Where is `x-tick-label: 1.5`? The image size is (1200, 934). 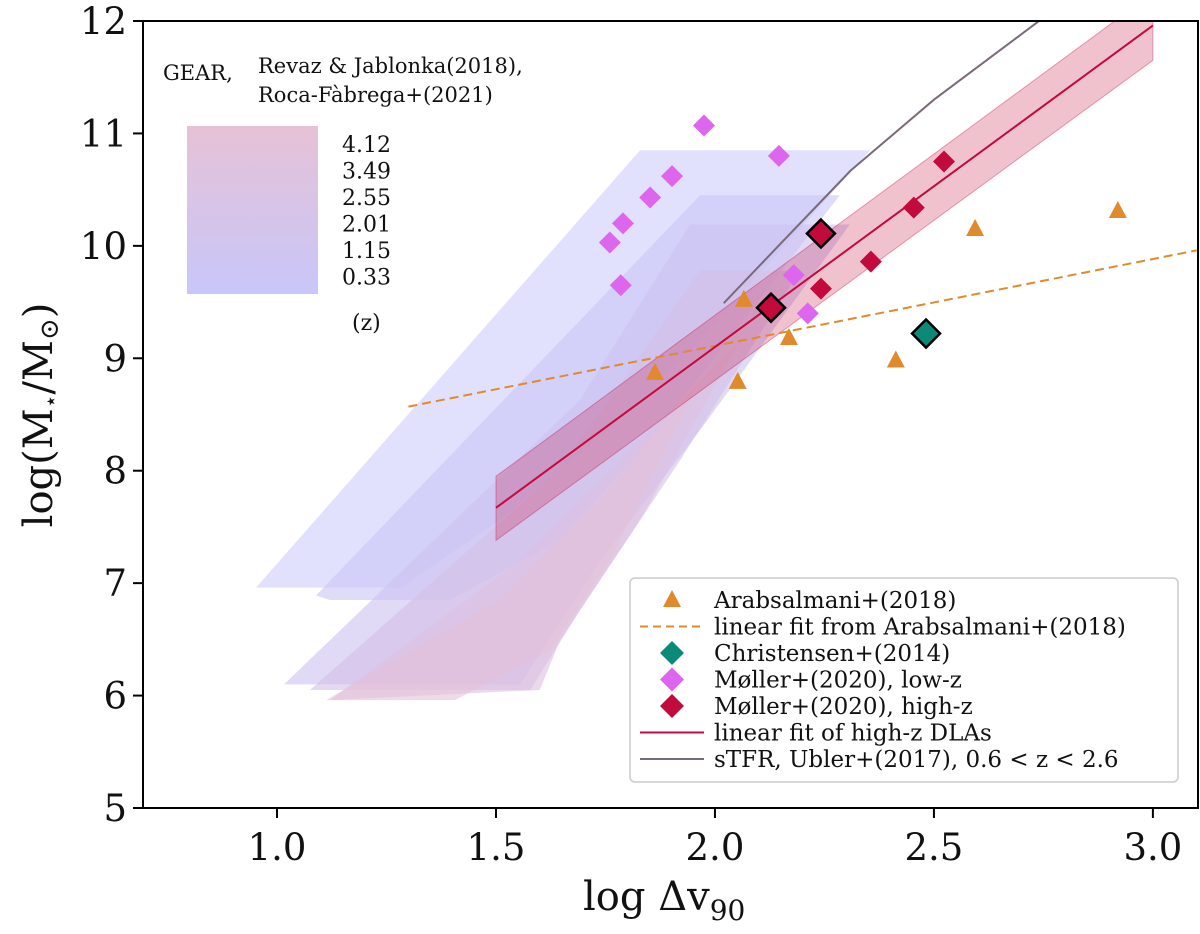 x-tick-label: 1.5 is located at coordinates (496, 847).